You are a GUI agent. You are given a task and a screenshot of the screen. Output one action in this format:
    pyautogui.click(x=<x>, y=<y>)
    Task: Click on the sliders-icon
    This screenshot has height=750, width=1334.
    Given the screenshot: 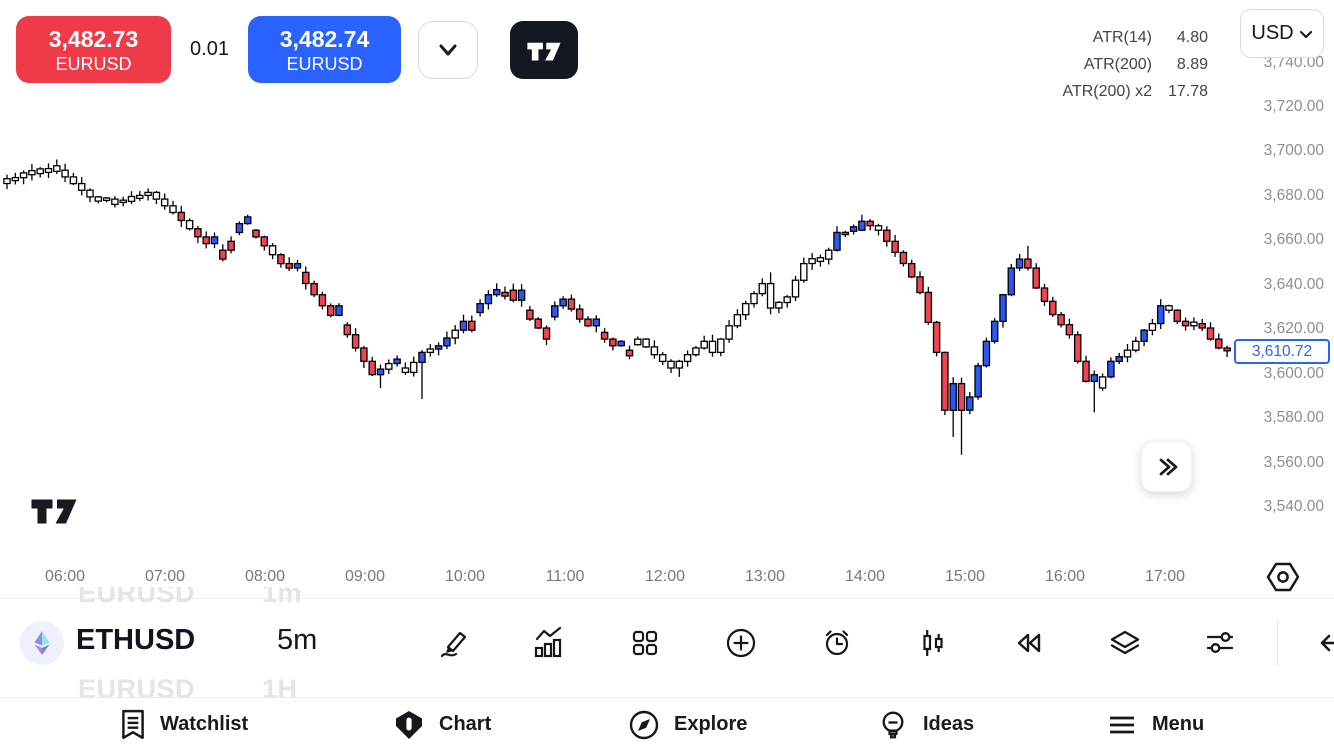 What is the action you would take?
    pyautogui.click(x=1221, y=643)
    